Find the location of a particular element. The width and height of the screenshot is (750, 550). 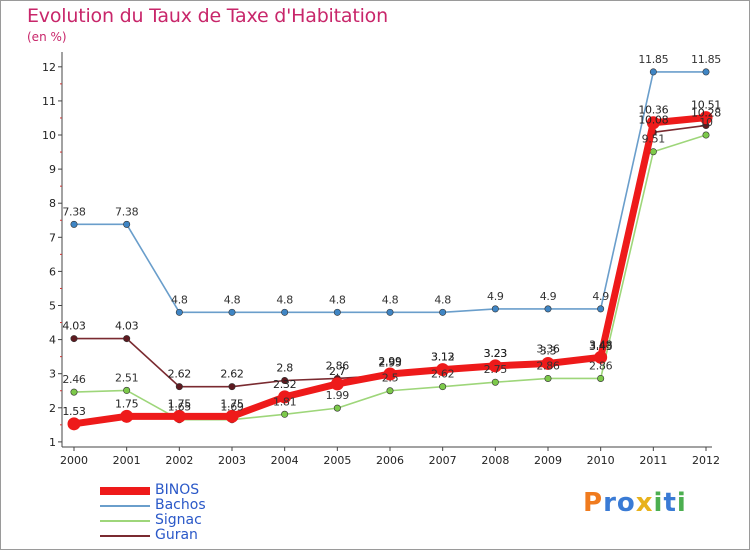

logo-letter: i is located at coordinates (681, 503).